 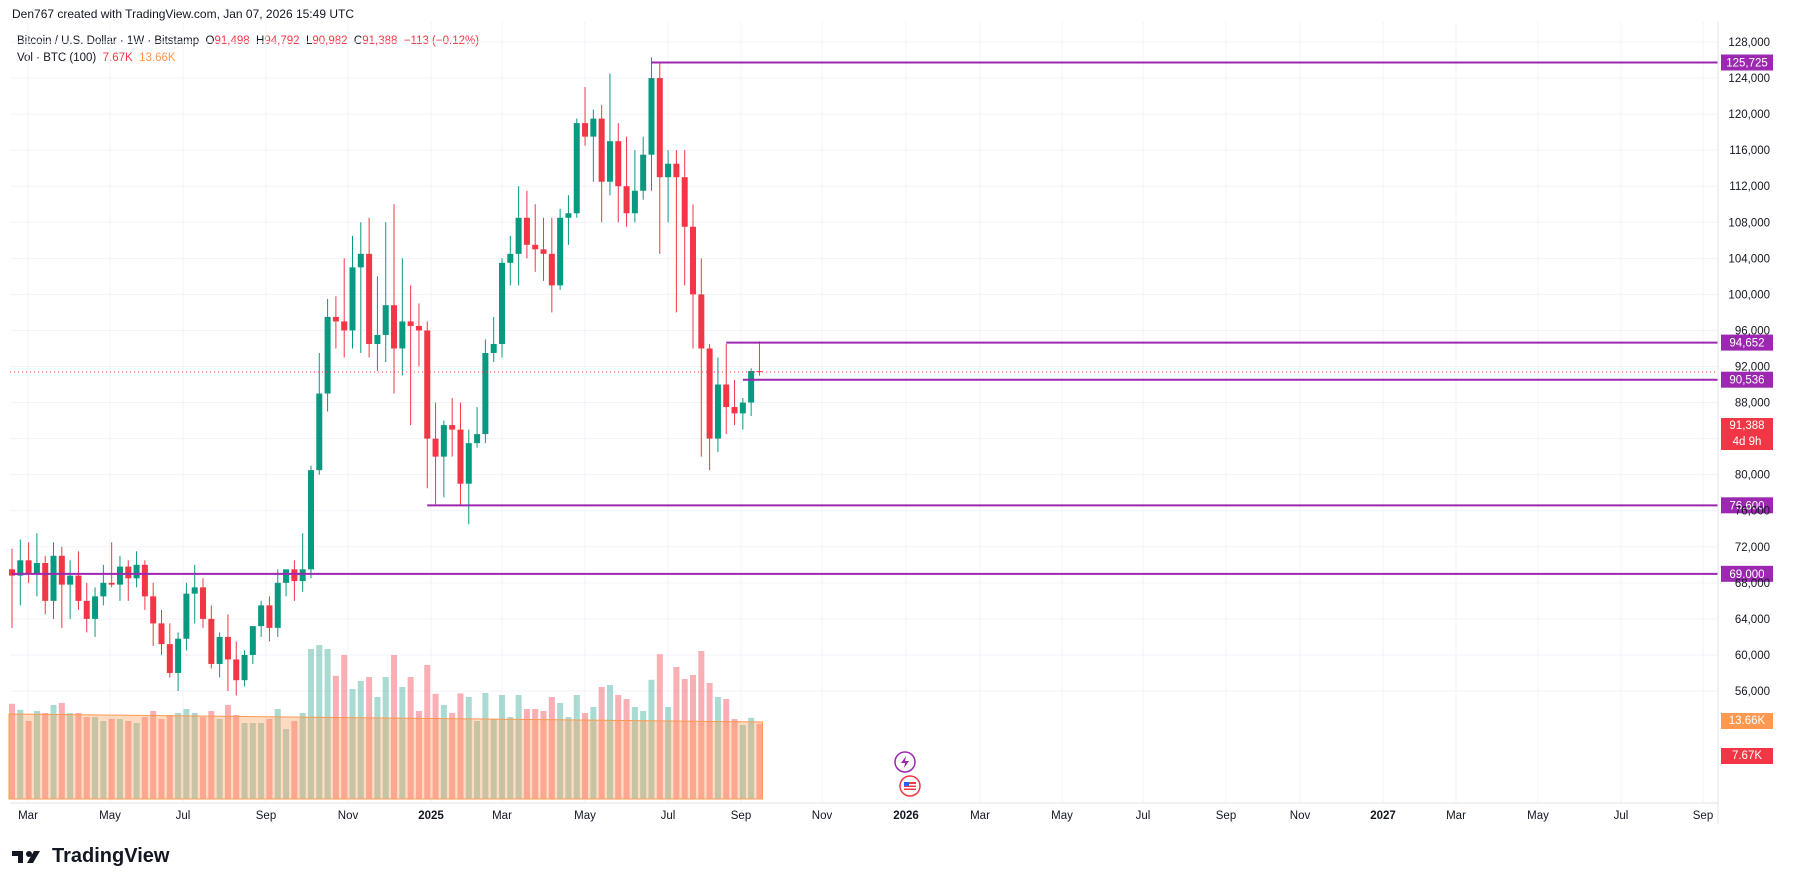 I want to click on level-tag-label: 125,725, so click(x=1747, y=64).